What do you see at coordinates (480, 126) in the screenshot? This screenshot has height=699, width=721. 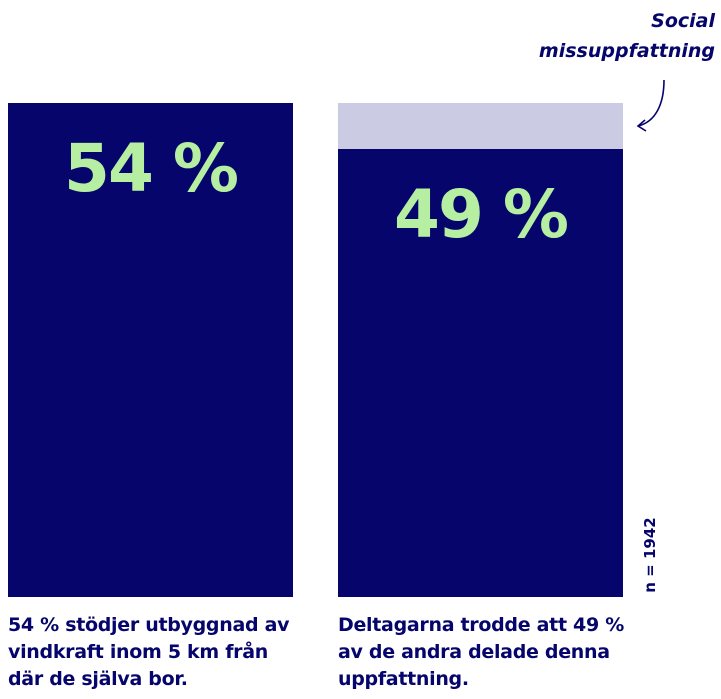 I see `bar` at bounding box center [480, 126].